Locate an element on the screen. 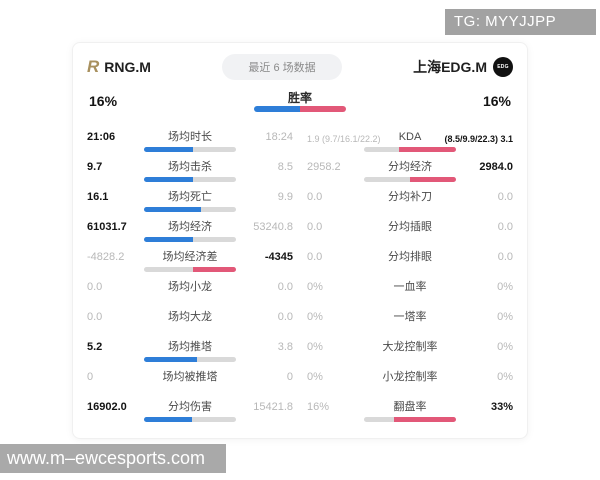 This screenshot has height=480, width=600. stat-row: 5.2 场均推塔 3.8 is located at coordinates (190, 351).